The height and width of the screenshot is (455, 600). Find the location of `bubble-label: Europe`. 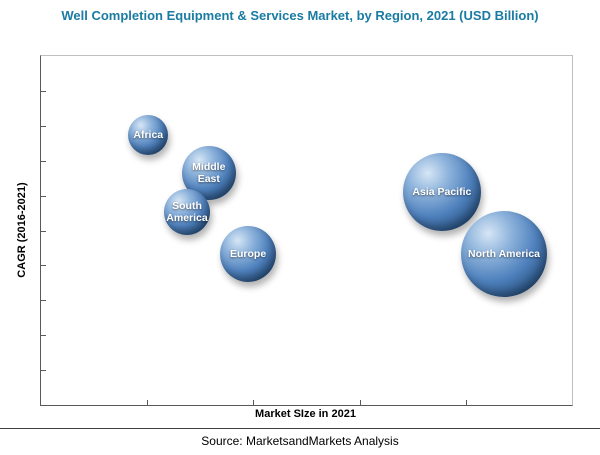

bubble-label: Europe is located at coordinates (248, 253).